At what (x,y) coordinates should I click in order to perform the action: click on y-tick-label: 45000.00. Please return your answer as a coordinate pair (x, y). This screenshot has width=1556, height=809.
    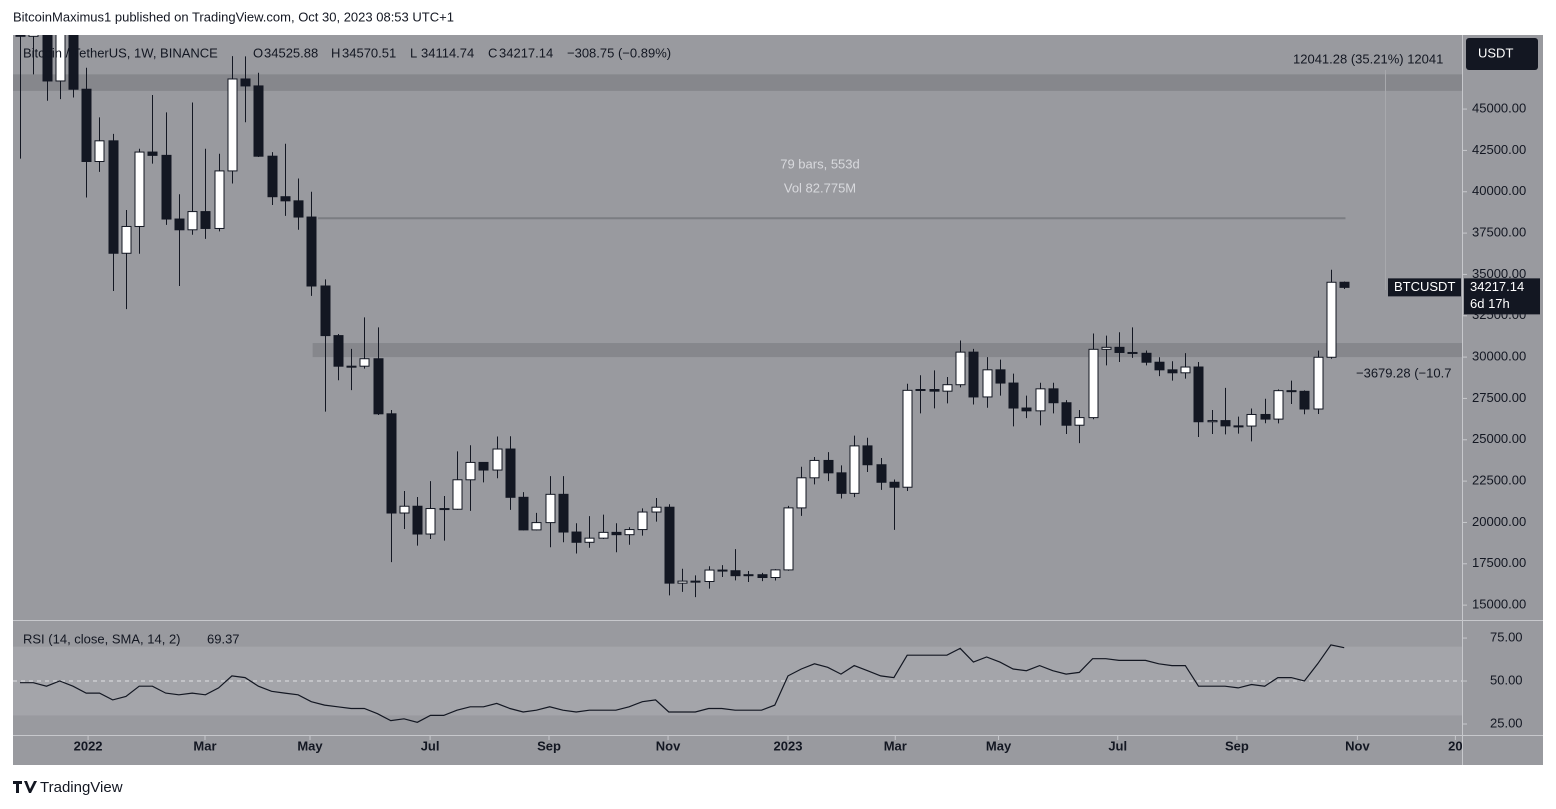
    Looking at the image, I should click on (1499, 108).